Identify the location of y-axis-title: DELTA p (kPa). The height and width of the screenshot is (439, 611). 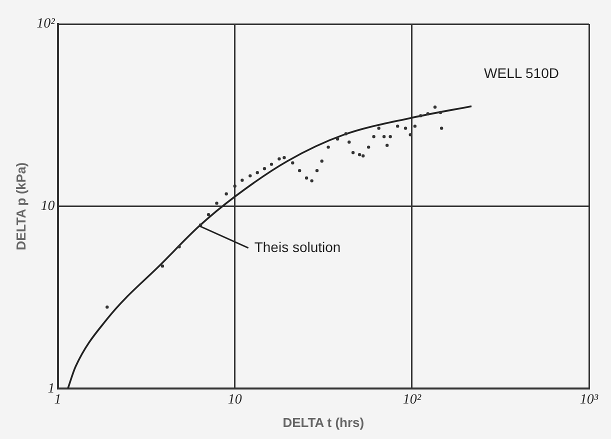
(20, 206).